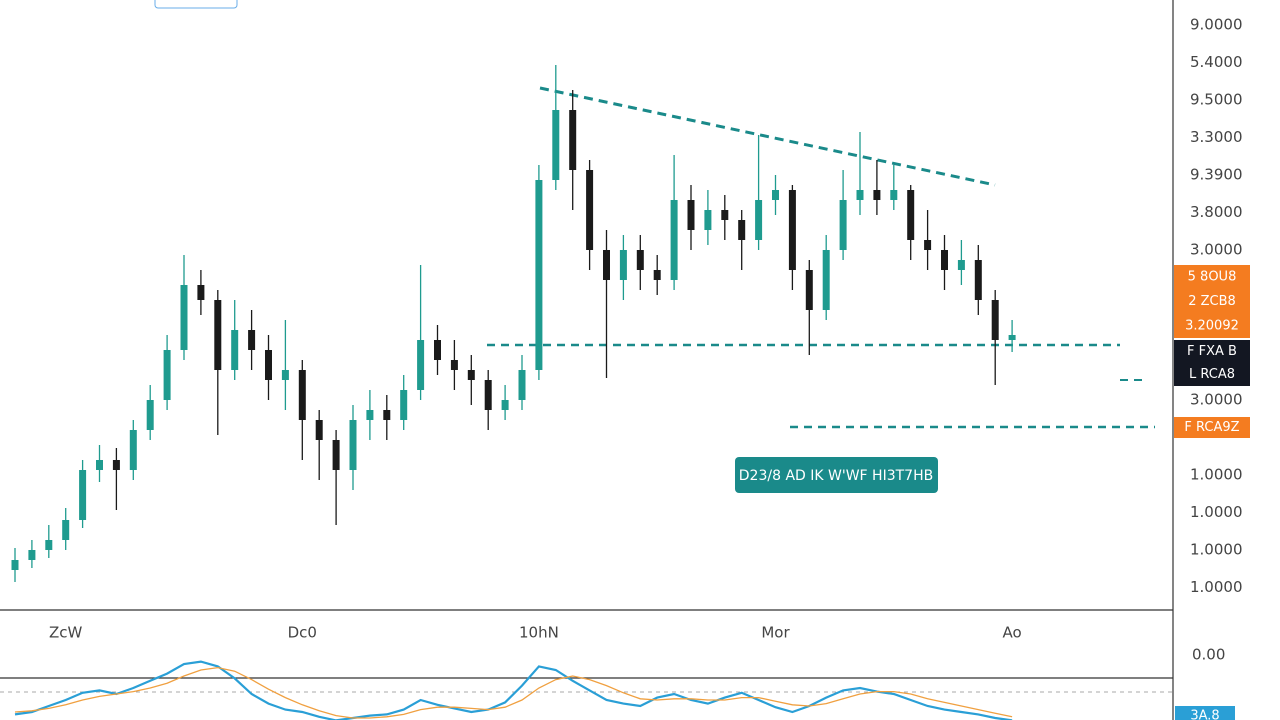 Image resolution: width=1280 pixels, height=720 pixels. I want to click on price-label: 3.20092, so click(1212, 325).